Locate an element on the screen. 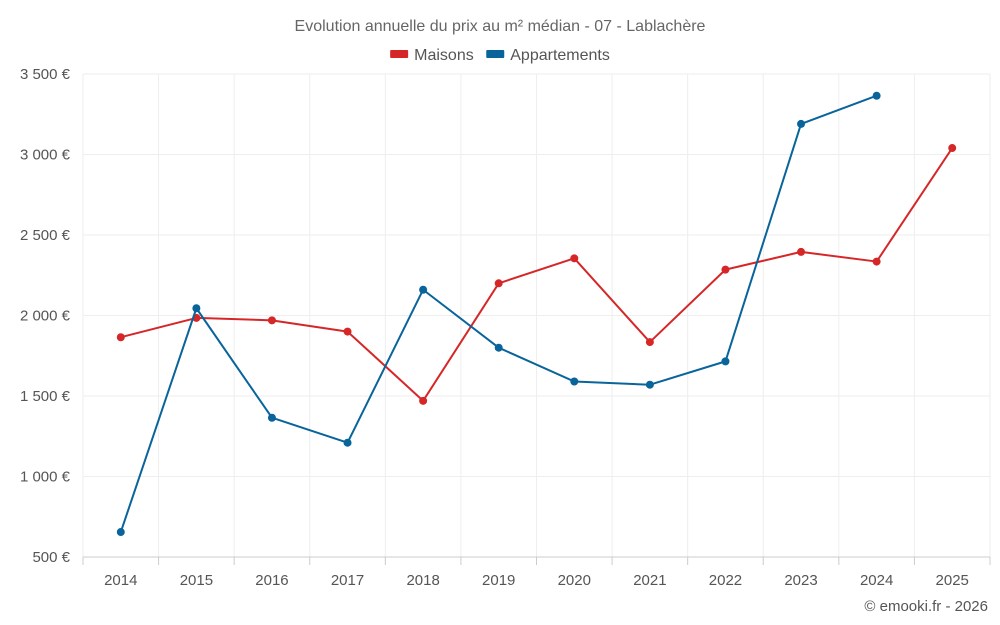  y-tick-label: 500 € is located at coordinates (51, 557).